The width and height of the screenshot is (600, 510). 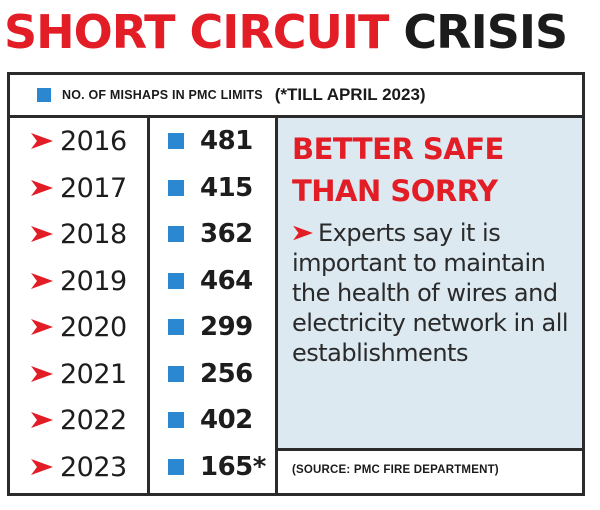 I want to click on mishap-count: 415, so click(x=226, y=188).